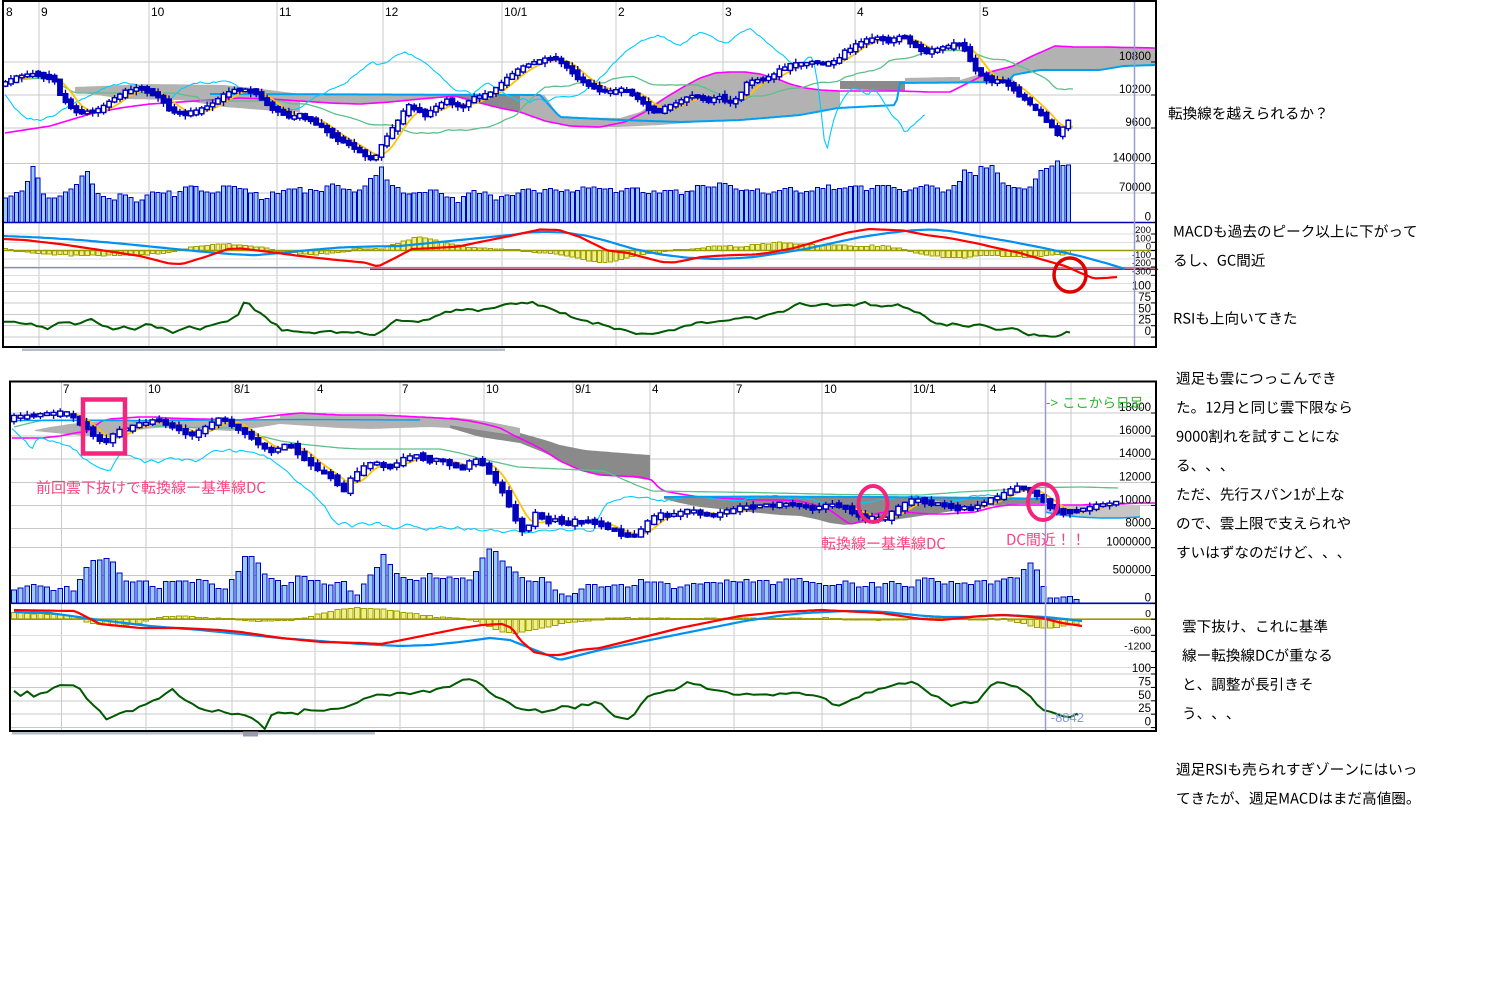 Image resolution: width=1494 pixels, height=981 pixels. What do you see at coordinates (1137, 646) in the screenshot?
I see `svg-text: -1200` at bounding box center [1137, 646].